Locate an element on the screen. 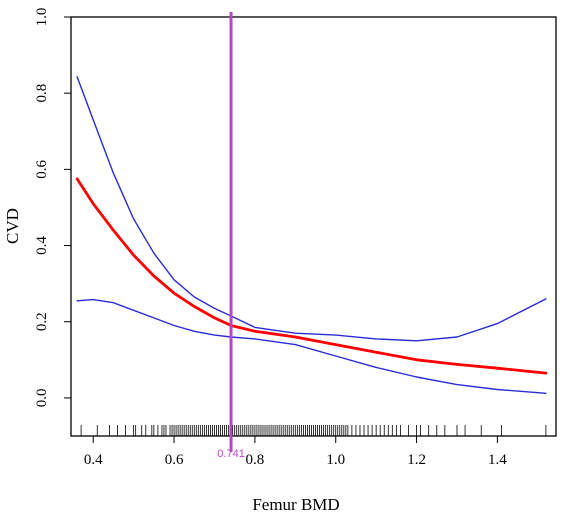  reference-vline-label: 0.741 is located at coordinates (231, 454).